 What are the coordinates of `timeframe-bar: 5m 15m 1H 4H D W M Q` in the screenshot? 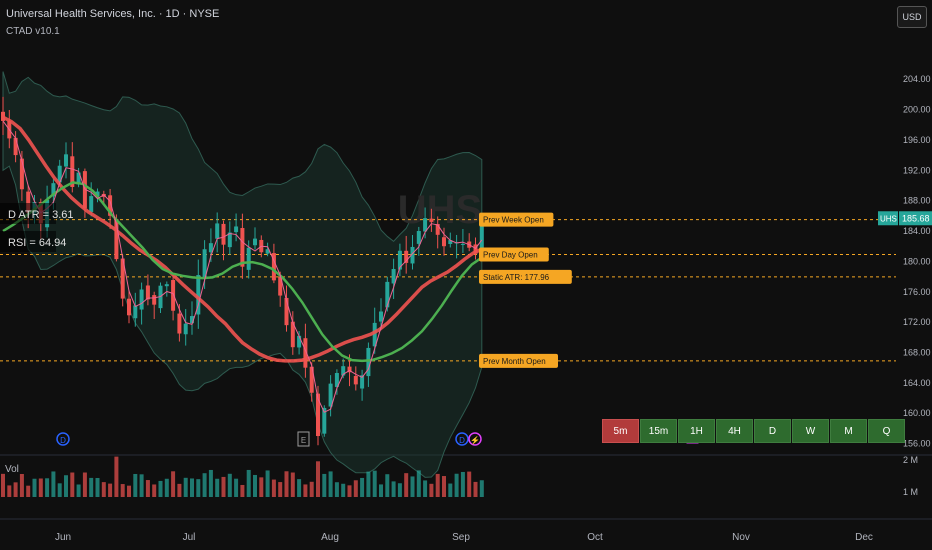 It's located at (754, 431).